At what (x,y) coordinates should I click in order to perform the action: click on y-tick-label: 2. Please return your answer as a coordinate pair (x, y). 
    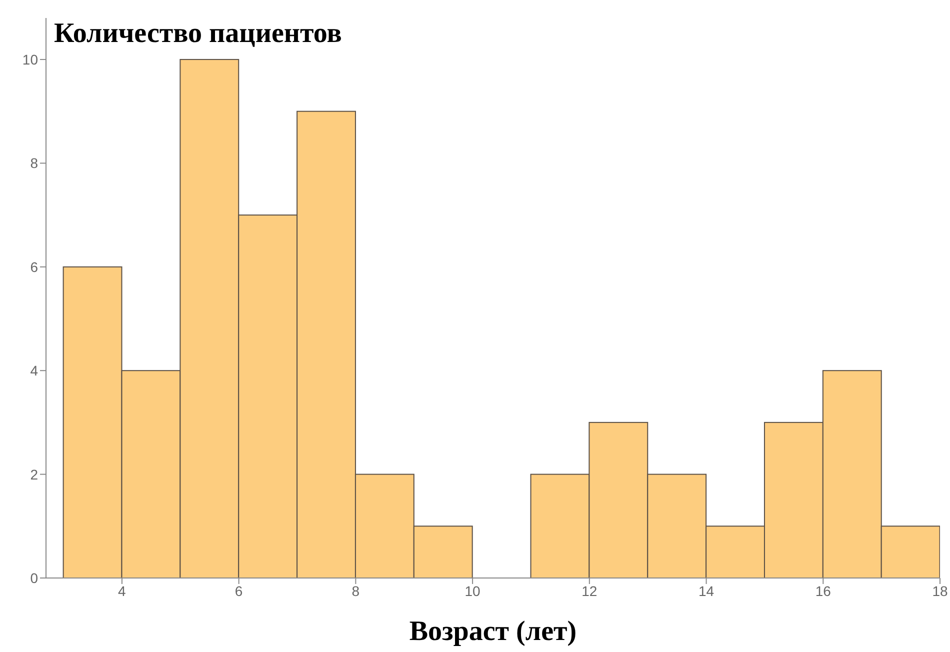
    Looking at the image, I should click on (34, 474).